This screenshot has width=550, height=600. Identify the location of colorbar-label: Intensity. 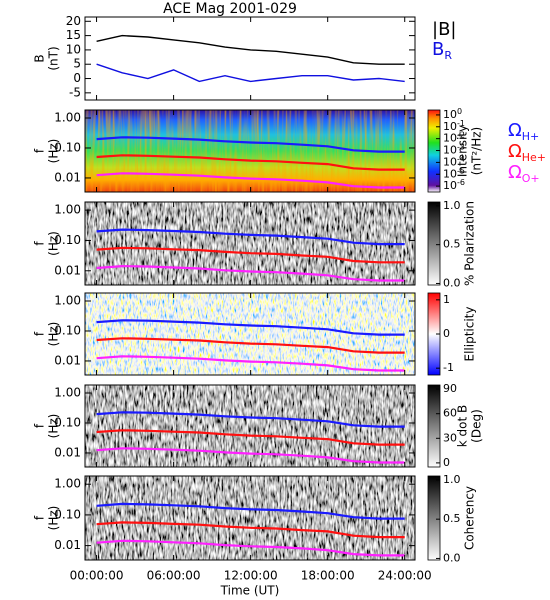
(463, 151).